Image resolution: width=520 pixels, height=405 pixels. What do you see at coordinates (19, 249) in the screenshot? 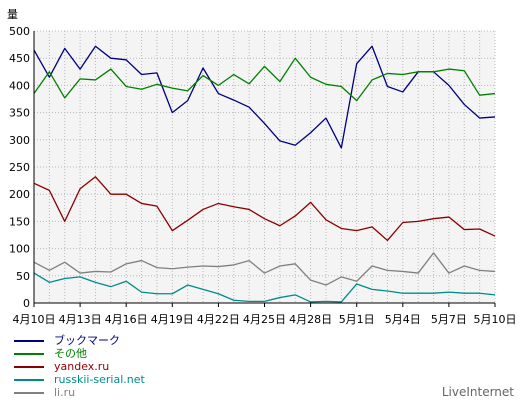
I see `y-tick-label: 100` at bounding box center [19, 249].